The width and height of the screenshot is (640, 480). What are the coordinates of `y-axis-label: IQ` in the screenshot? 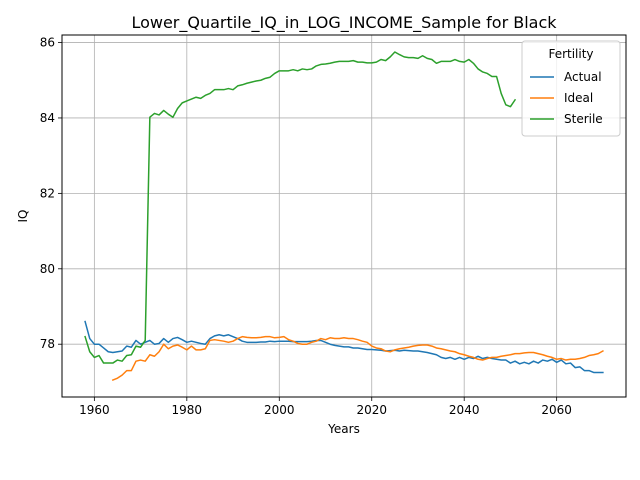 It's located at (23, 216).